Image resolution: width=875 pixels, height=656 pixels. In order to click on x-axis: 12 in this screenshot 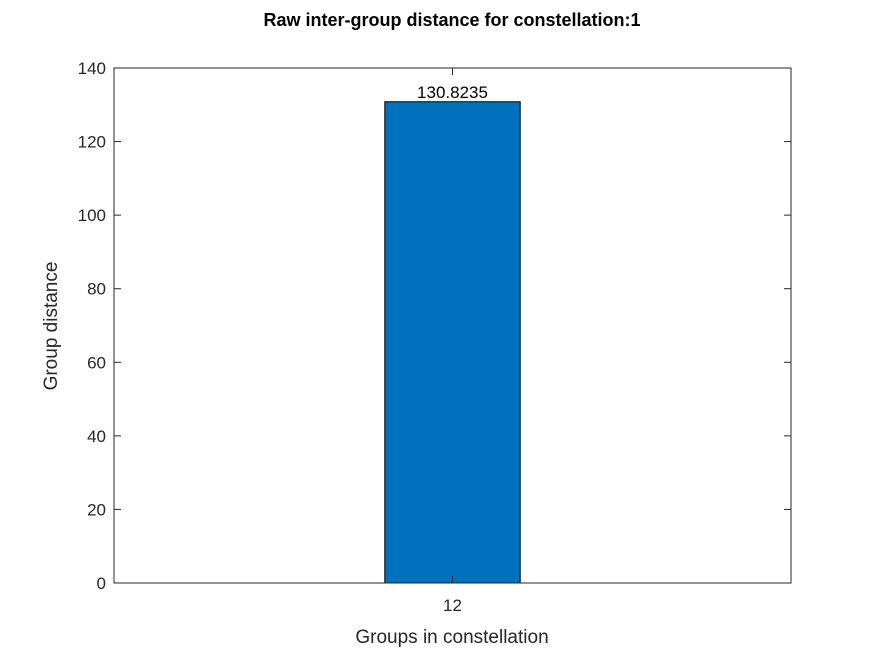, I will do `click(452, 341)`.